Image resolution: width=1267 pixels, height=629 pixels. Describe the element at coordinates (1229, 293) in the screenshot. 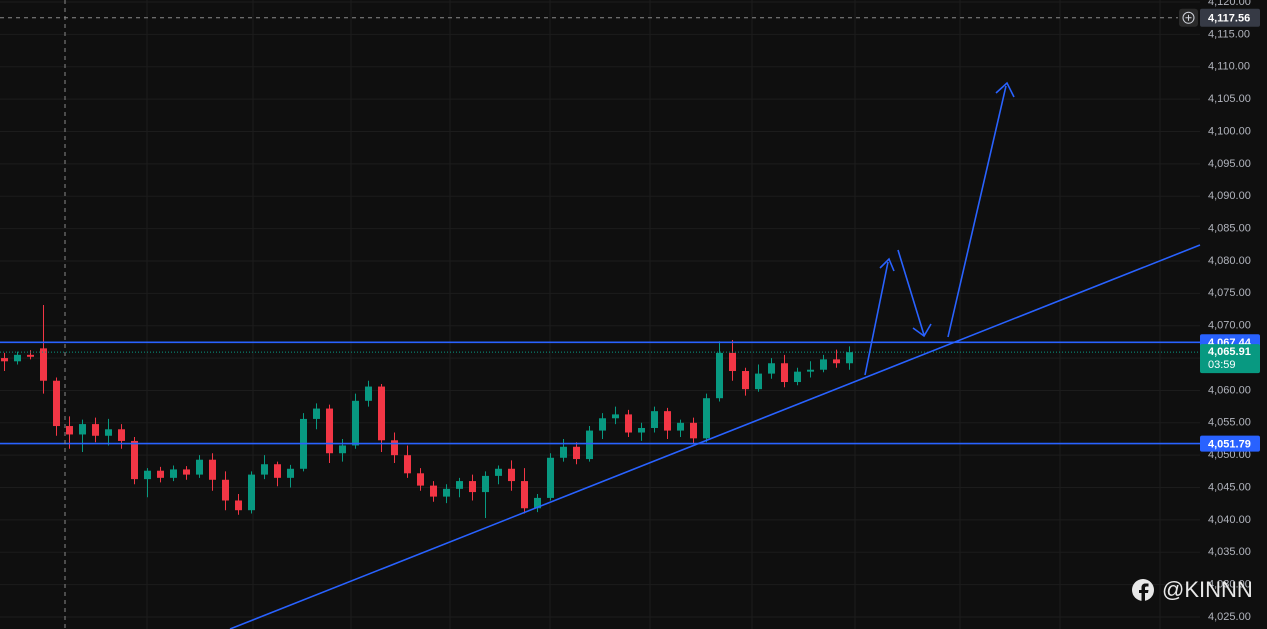

I see `y-tick-label: 4,075.00` at that location.